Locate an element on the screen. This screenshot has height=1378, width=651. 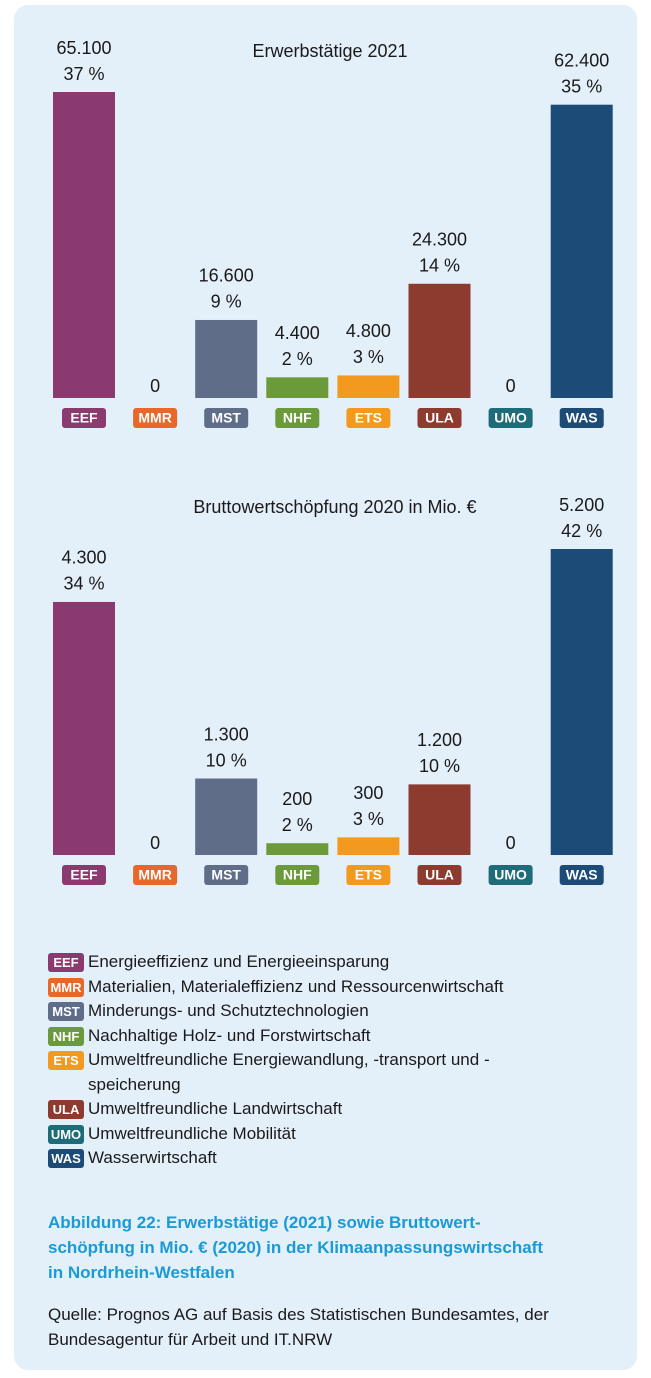
legend-item: UMO Umweltfreundliche Mobilität is located at coordinates (318, 1134).